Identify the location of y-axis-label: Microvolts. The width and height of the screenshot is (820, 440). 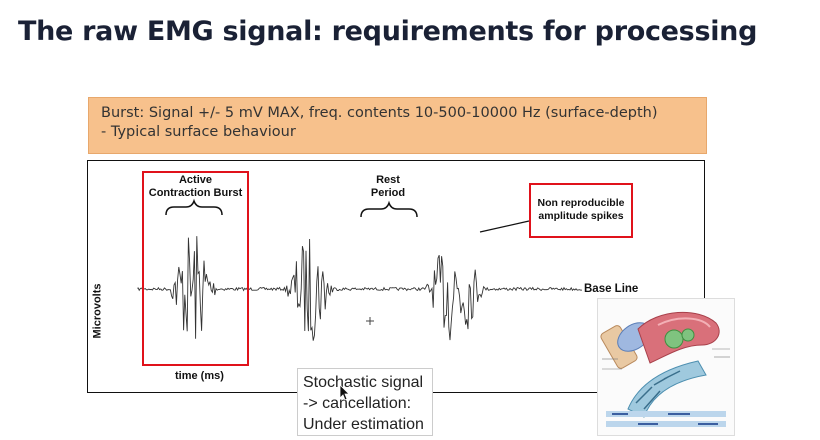
(97, 311).